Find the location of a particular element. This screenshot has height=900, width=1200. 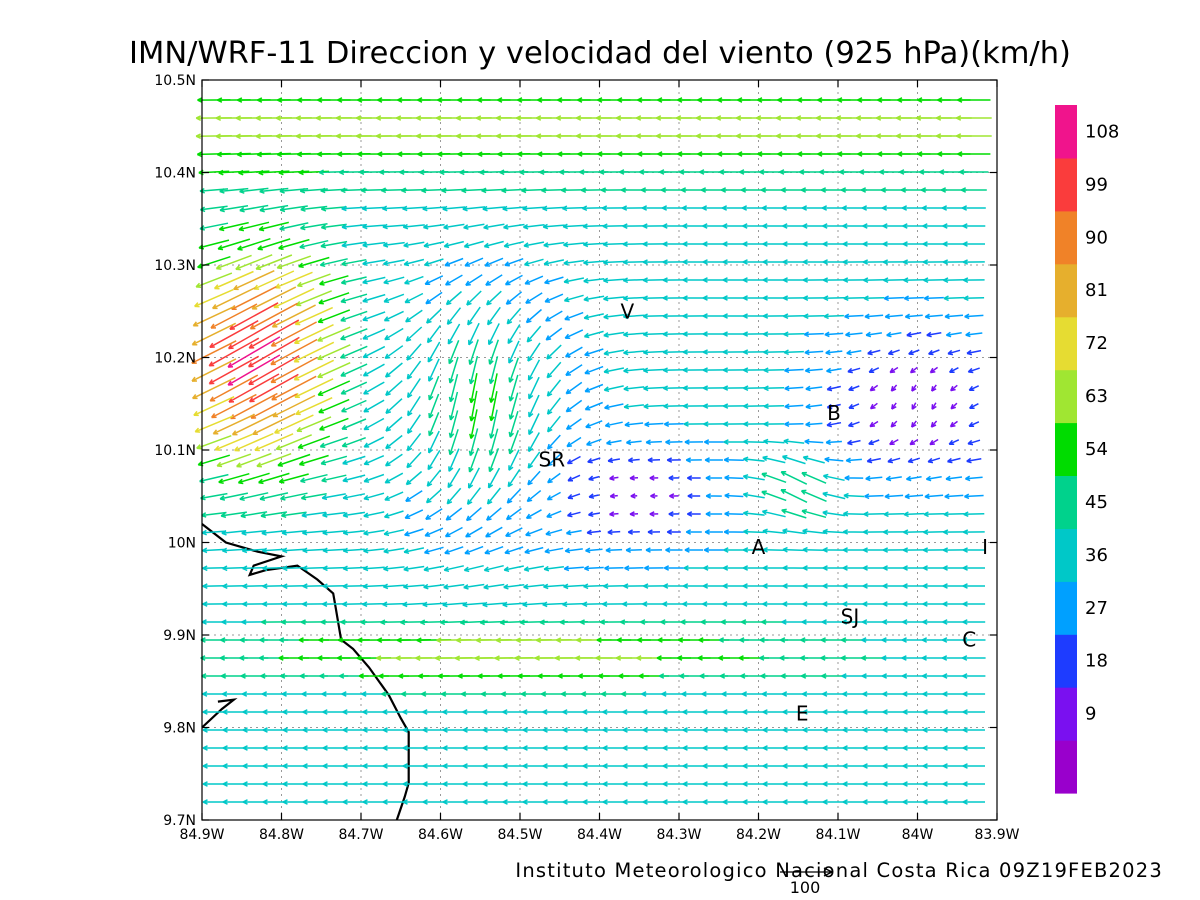

reference-vector: 100 is located at coordinates (806, 882).